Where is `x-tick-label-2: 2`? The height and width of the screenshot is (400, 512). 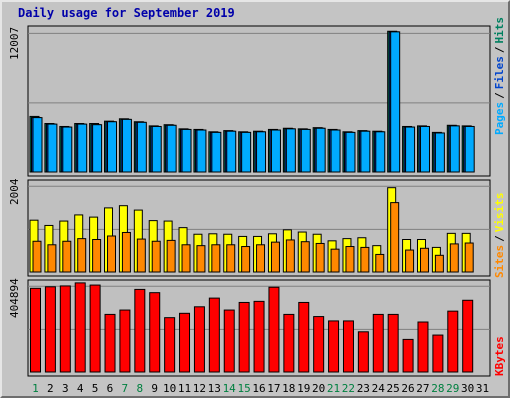
x-tick-label-2: 2 is located at coordinates (50, 388).